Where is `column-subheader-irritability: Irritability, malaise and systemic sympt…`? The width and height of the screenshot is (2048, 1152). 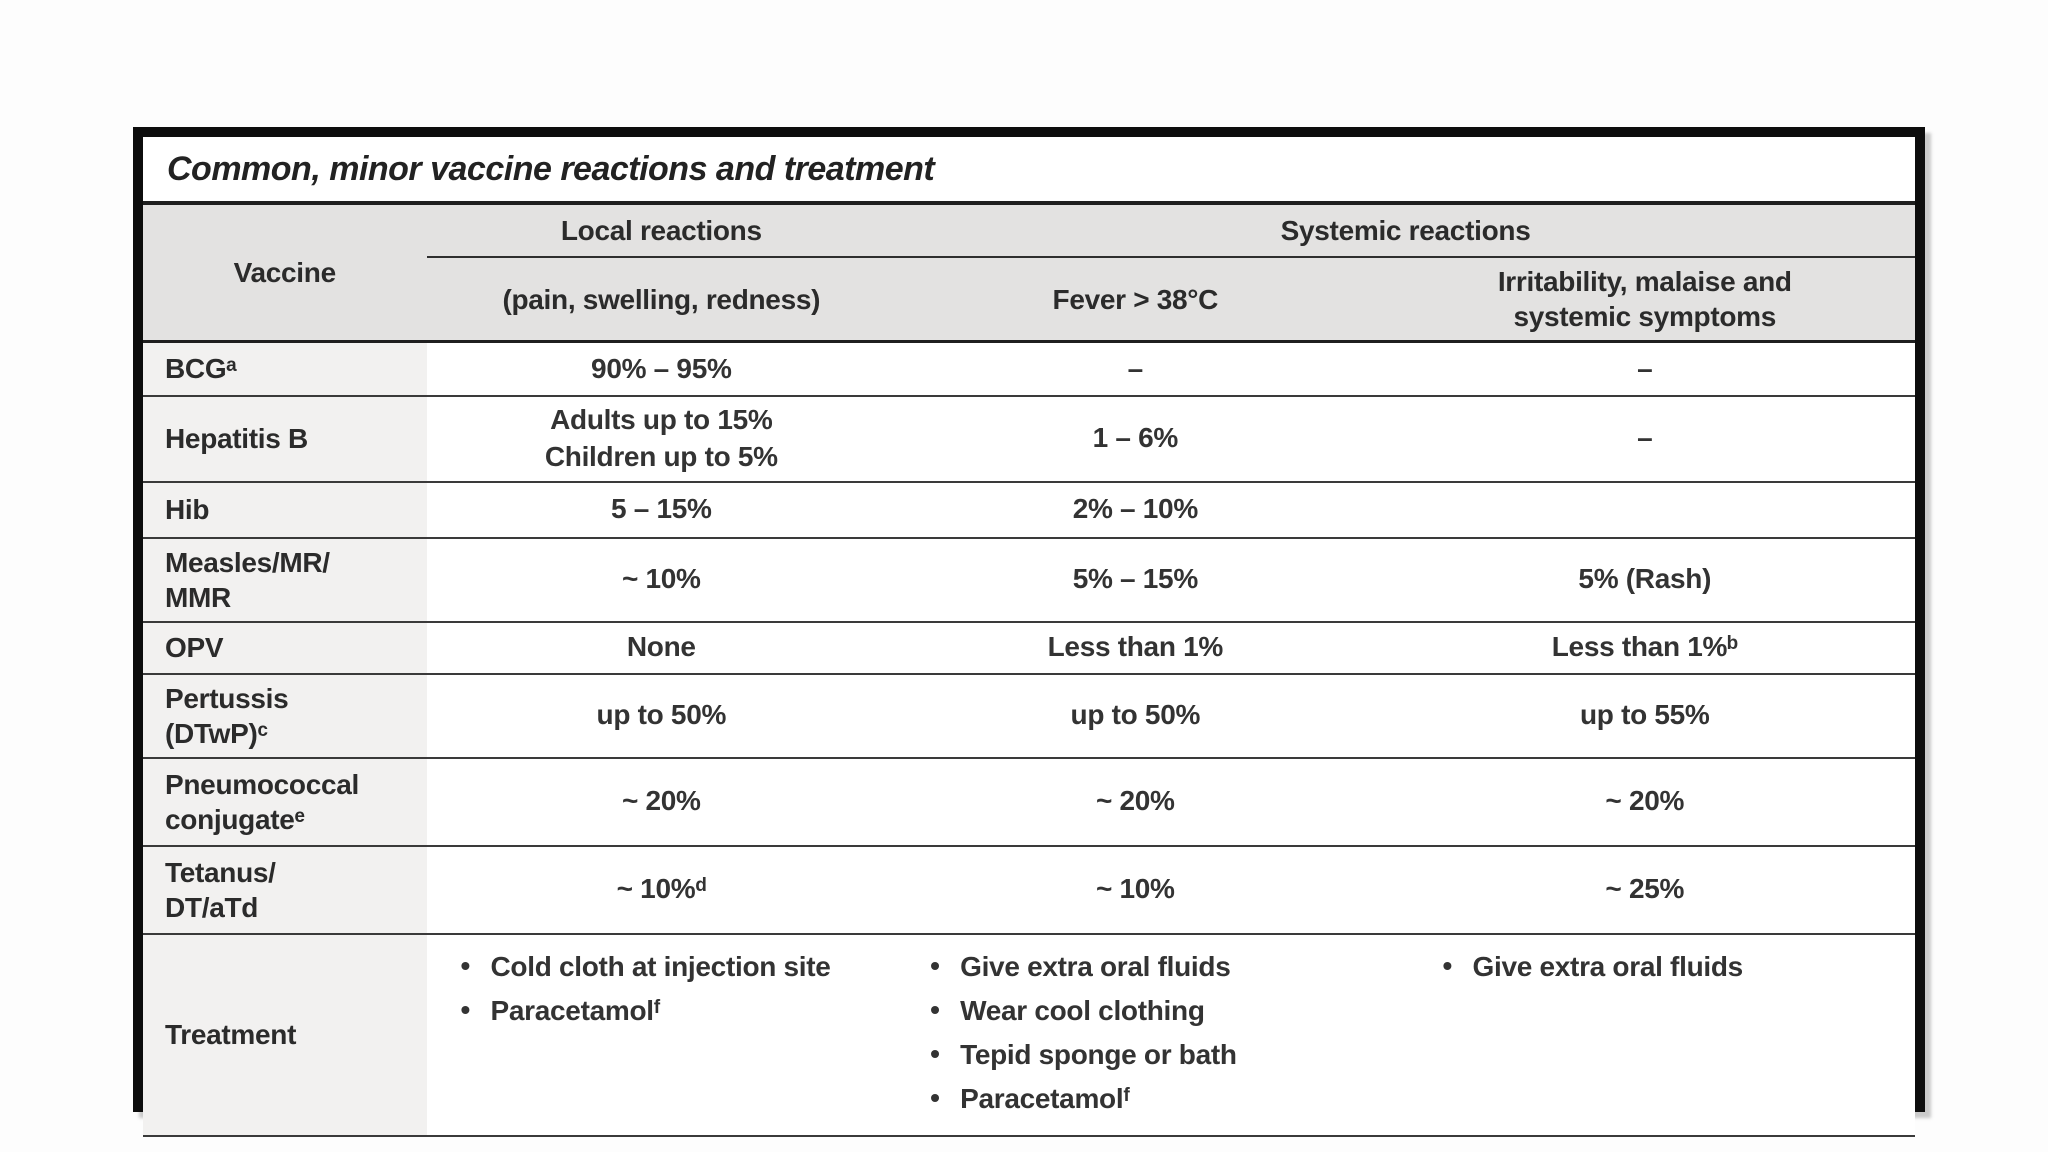 column-subheader-irritability: Irritability, malaise and systemic sympt… is located at coordinates (1644, 299).